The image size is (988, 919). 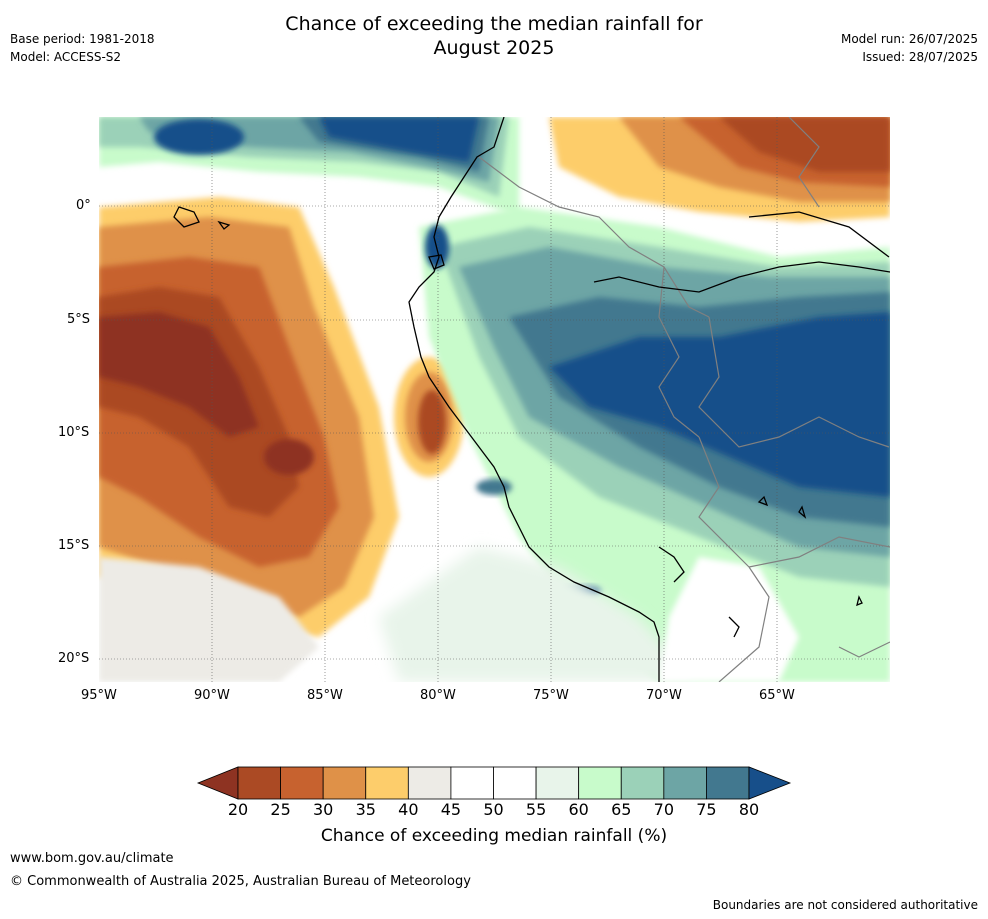 I want to click on colorbar-tick-label: 70, so click(x=664, y=809).